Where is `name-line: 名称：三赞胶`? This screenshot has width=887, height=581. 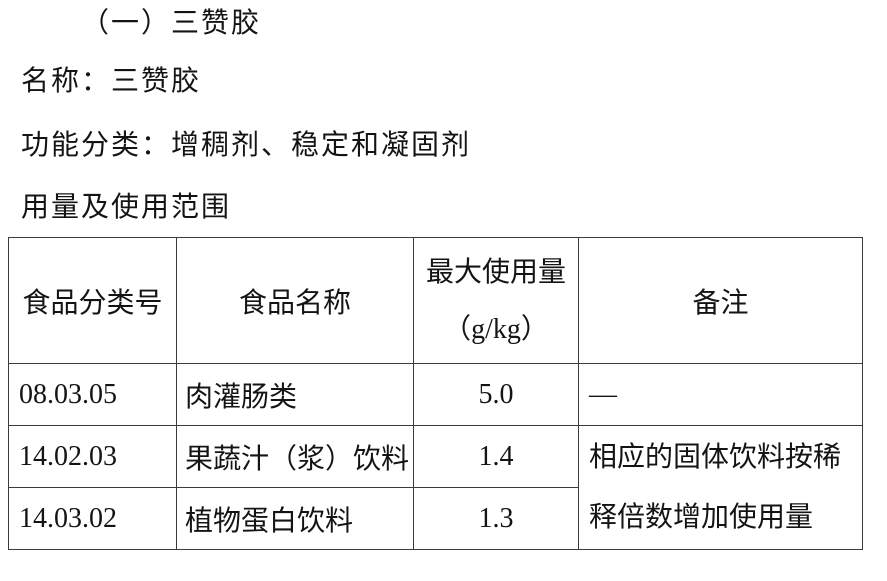
name-line: 名称：三赞胶 is located at coordinates (111, 81).